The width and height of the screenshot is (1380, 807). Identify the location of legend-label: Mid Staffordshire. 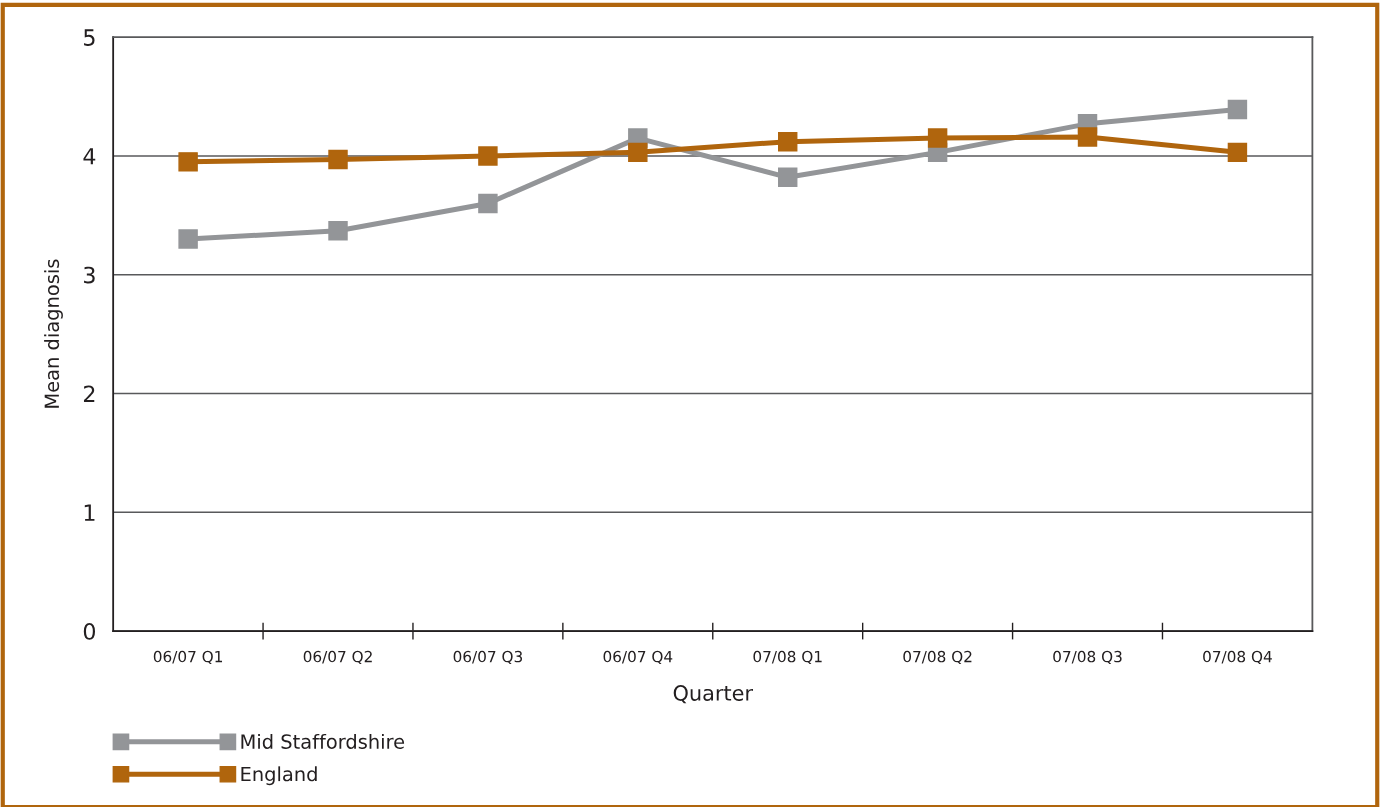
(323, 741).